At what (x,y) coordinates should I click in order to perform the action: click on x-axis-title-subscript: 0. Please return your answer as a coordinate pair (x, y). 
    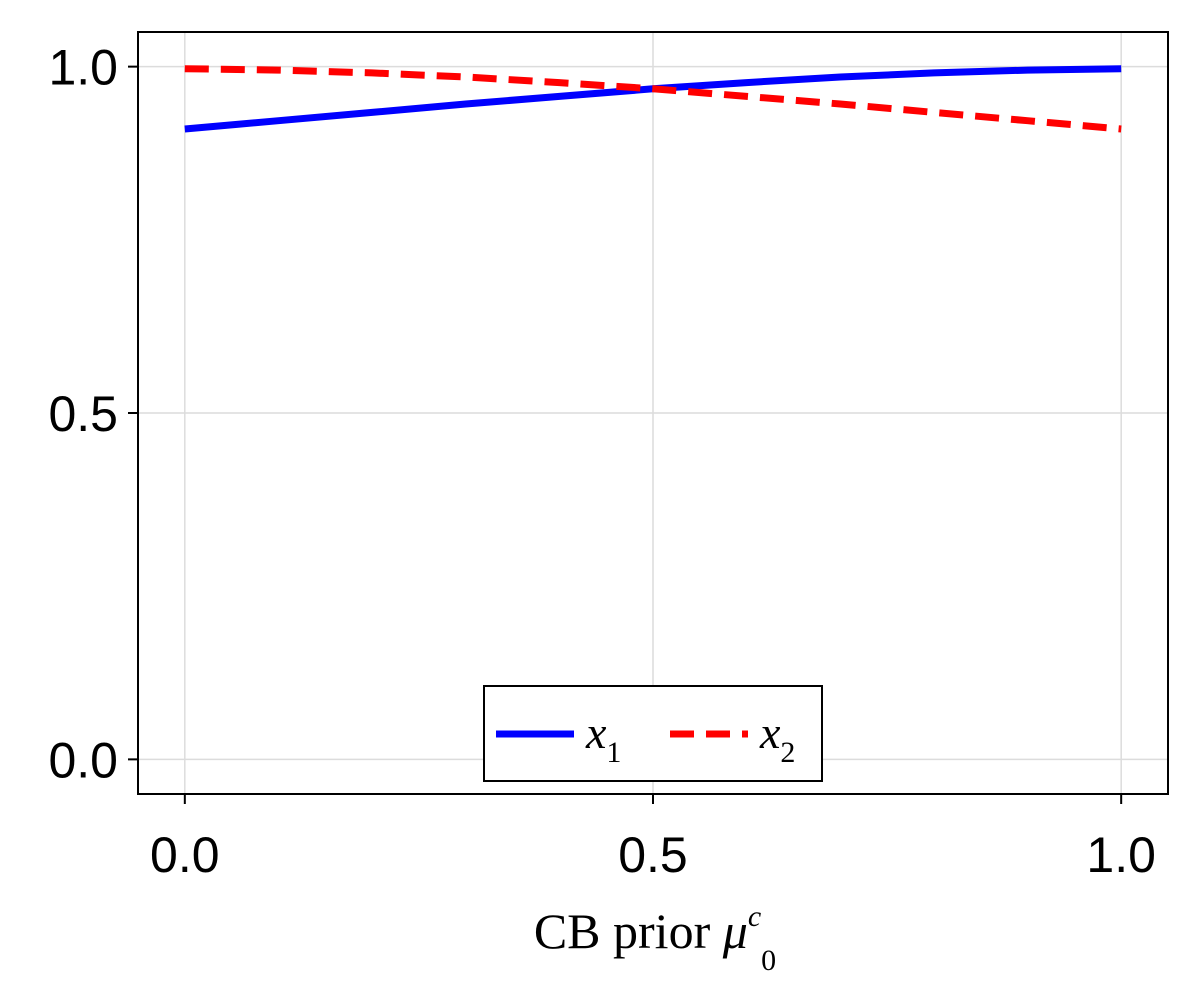
    Looking at the image, I should click on (768, 960).